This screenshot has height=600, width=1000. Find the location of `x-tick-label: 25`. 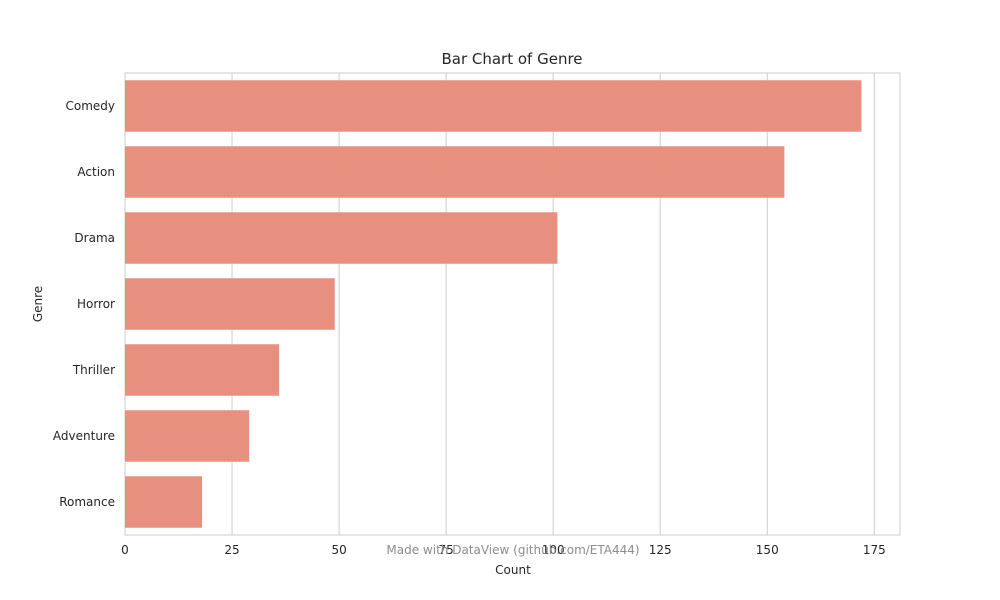

x-tick-label: 25 is located at coordinates (231, 550).